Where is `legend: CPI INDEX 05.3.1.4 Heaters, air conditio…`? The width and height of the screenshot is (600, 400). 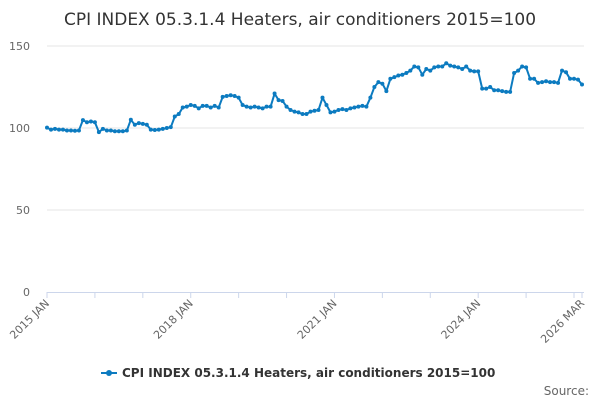
legend: CPI INDEX 05.3.1.4 Heaters, air conditio… is located at coordinates (298, 373).